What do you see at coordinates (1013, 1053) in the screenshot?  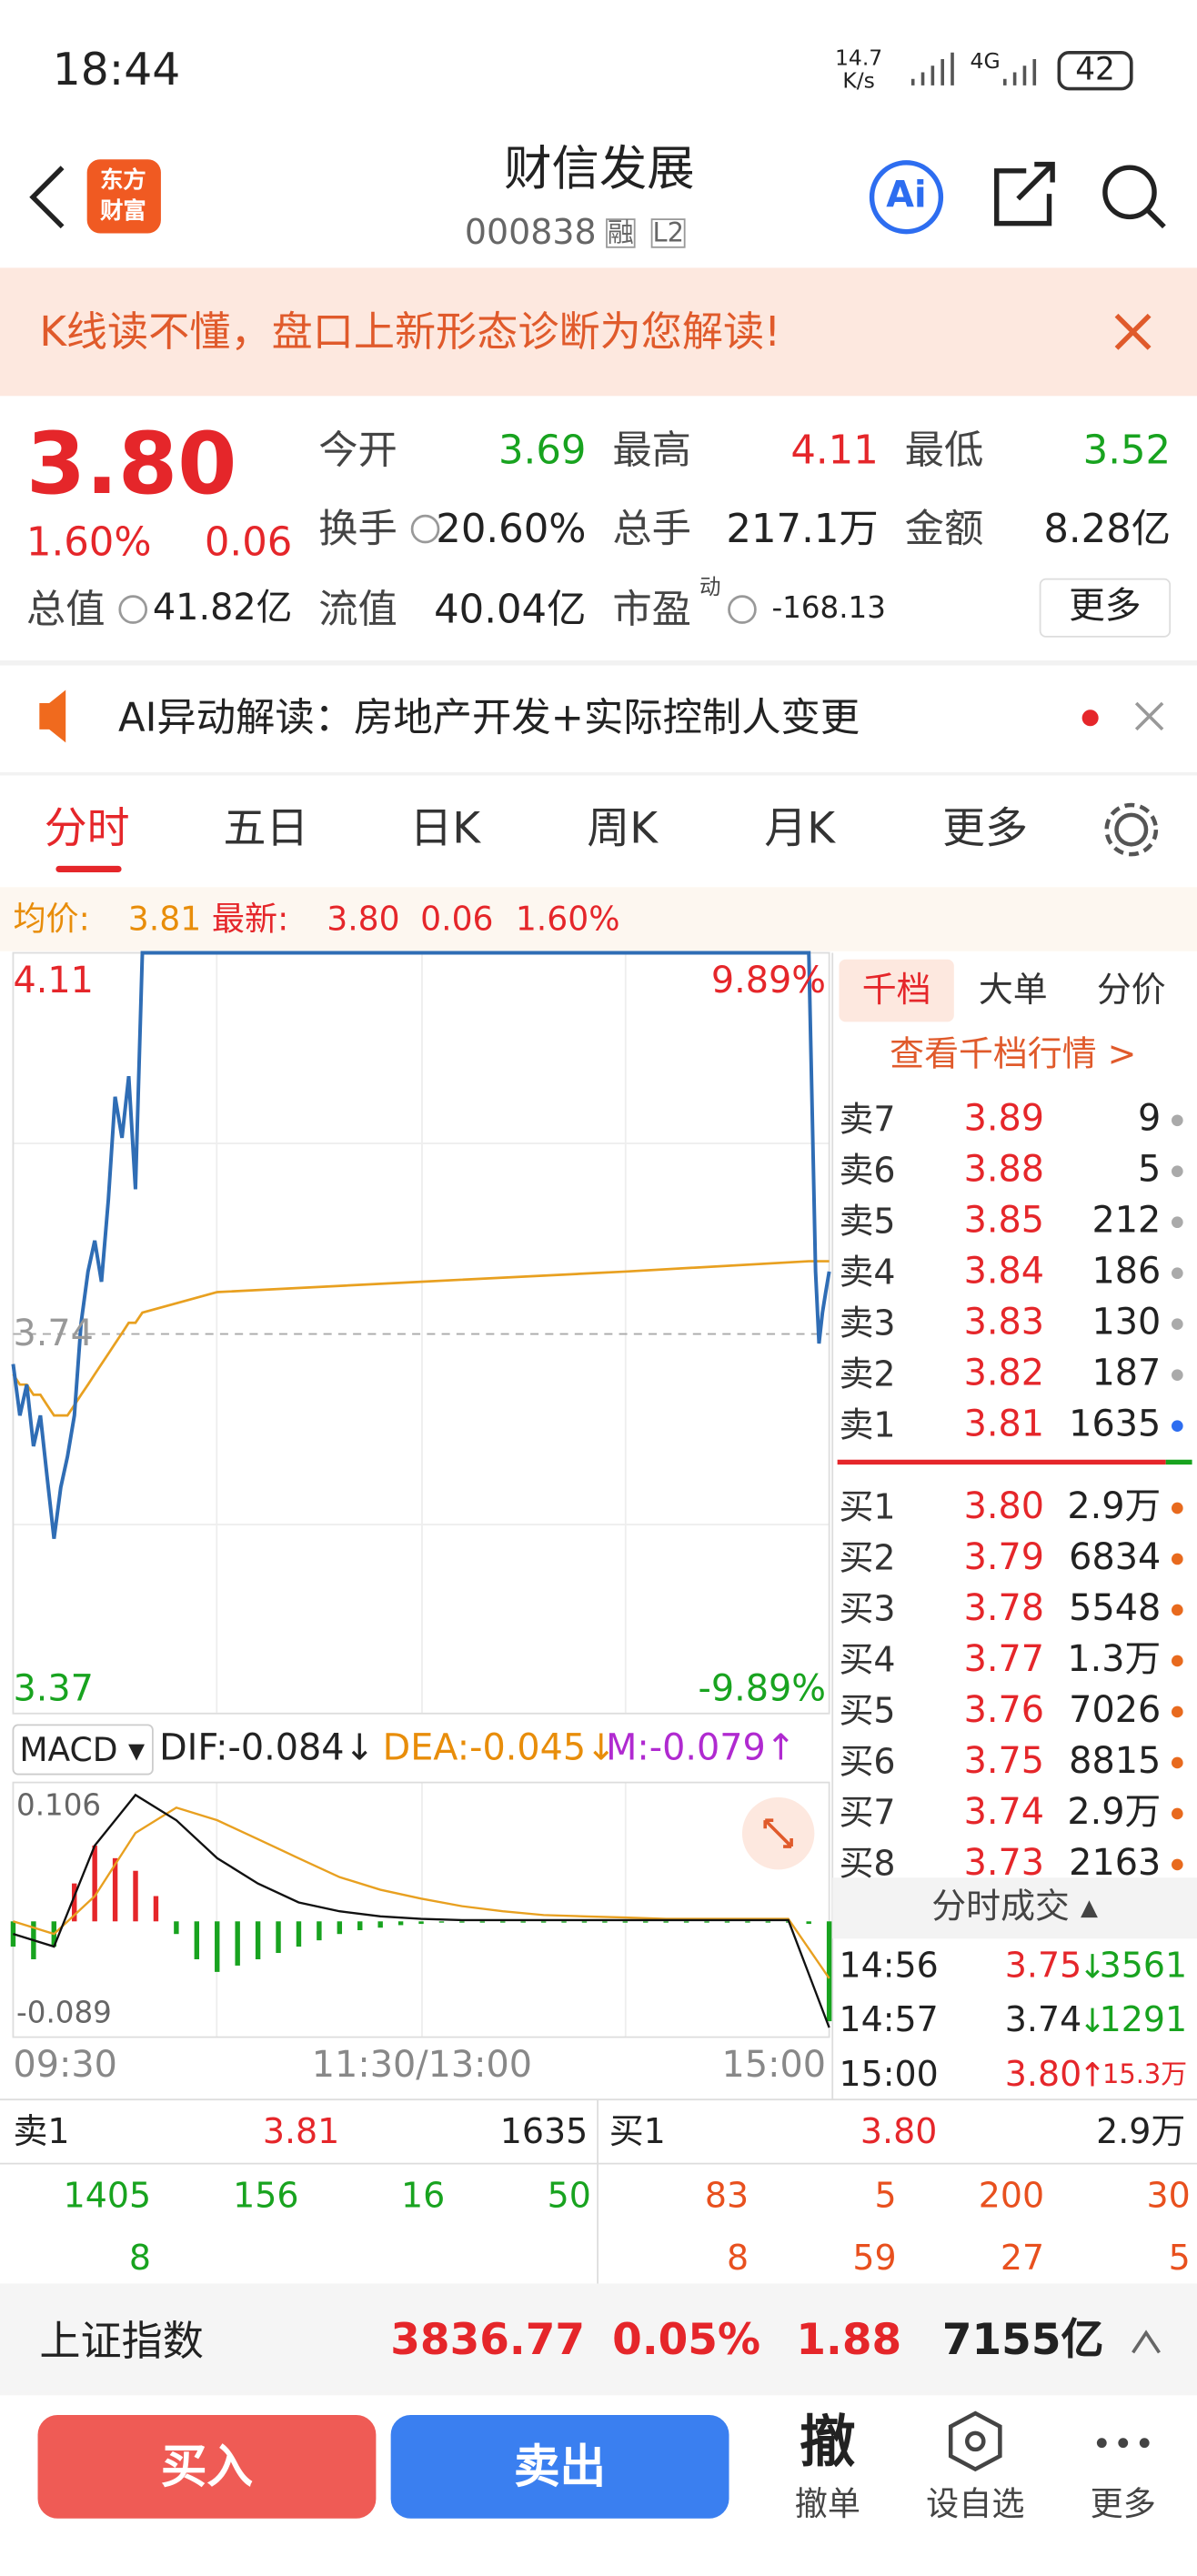 I see `book-link: 查看千档行情 >` at bounding box center [1013, 1053].